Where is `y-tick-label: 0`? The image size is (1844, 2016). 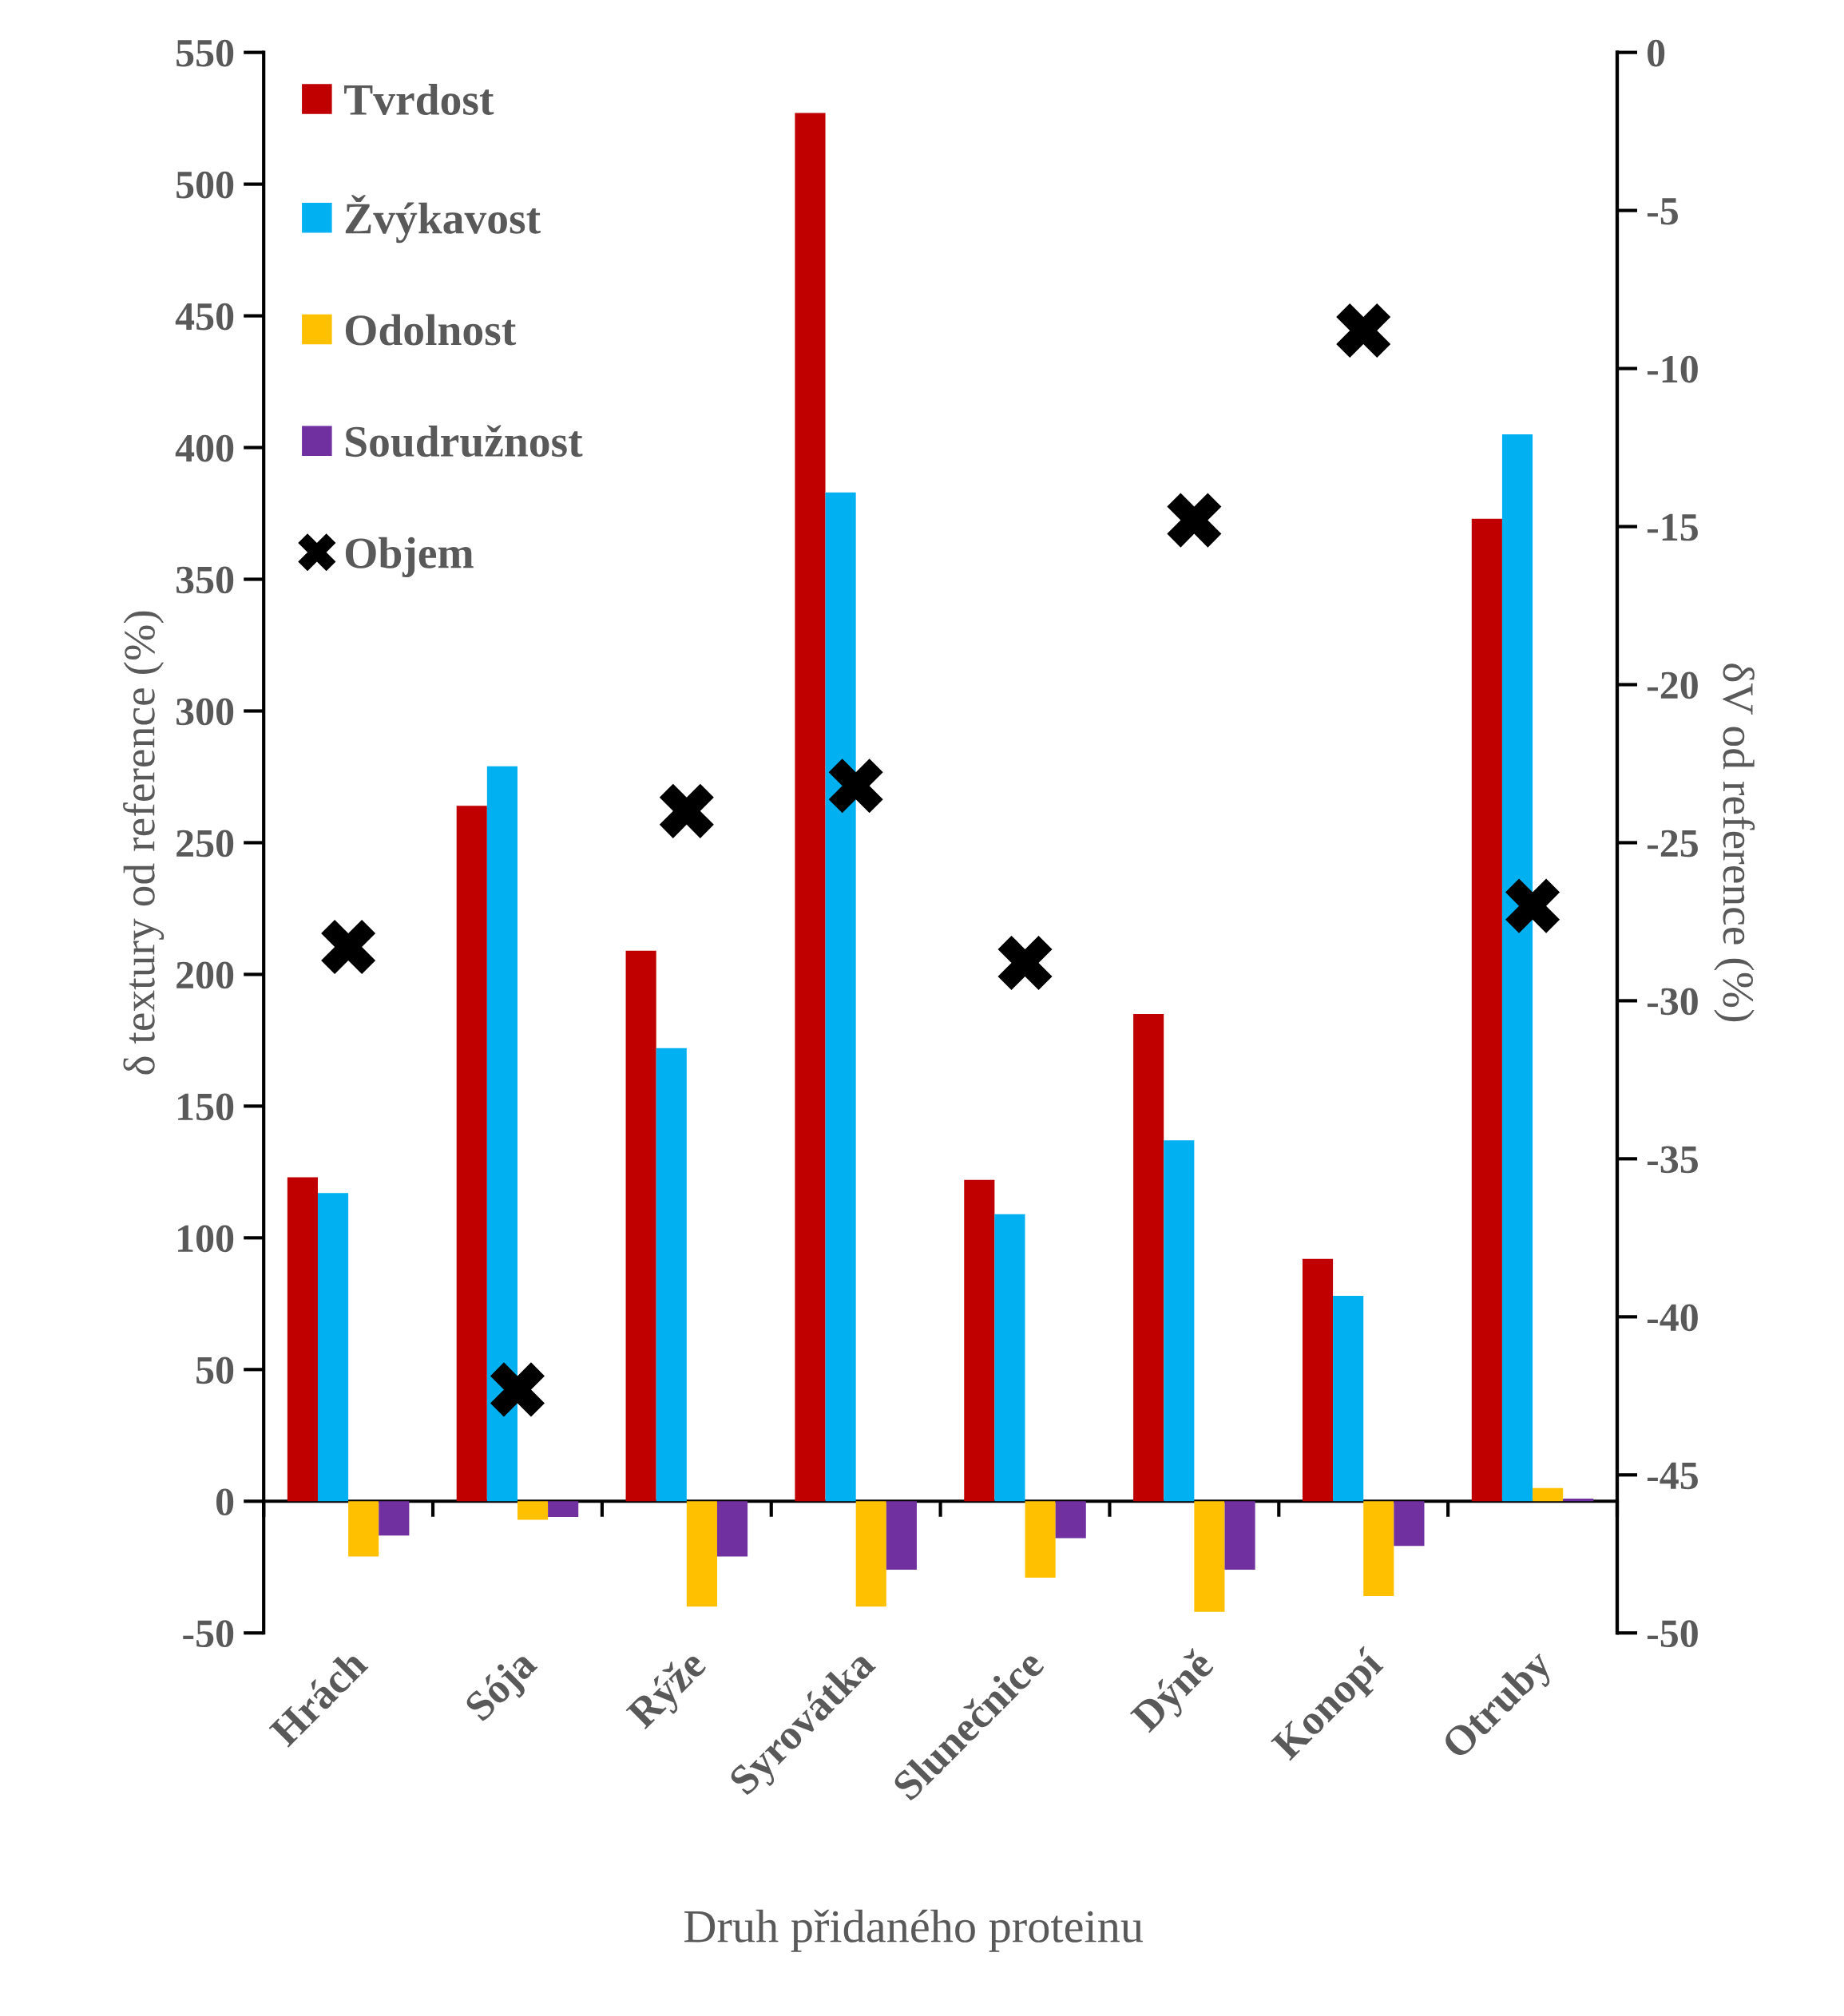 y-tick-label: 0 is located at coordinates (225, 1502).